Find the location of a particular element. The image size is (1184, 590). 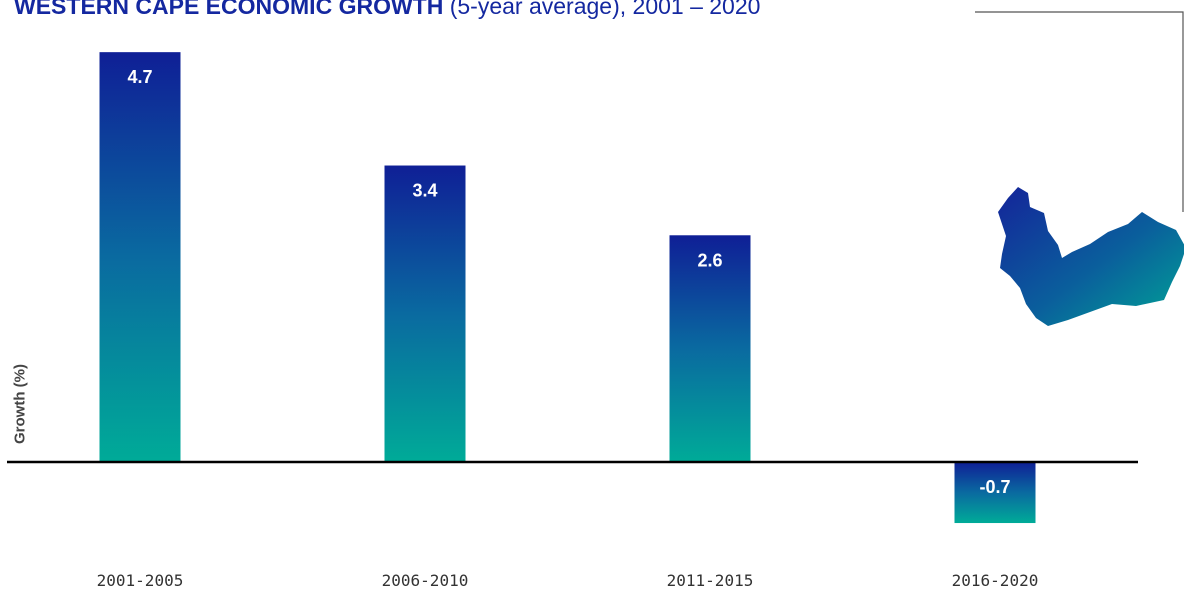

x-tick-label-2011-2015: 2011-2015 is located at coordinates (710, 580).